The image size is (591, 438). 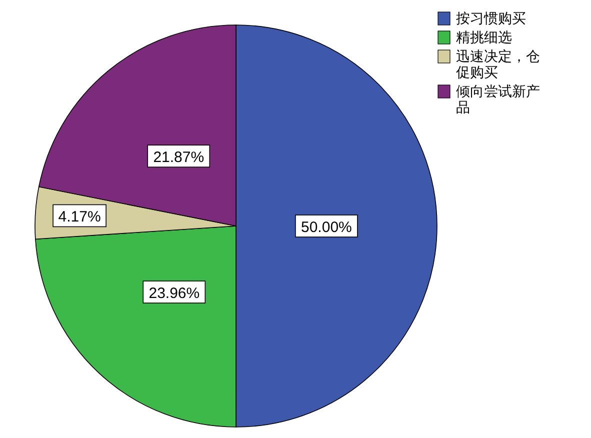 What do you see at coordinates (174, 293) in the screenshot?
I see `data-label: 23.96%` at bounding box center [174, 293].